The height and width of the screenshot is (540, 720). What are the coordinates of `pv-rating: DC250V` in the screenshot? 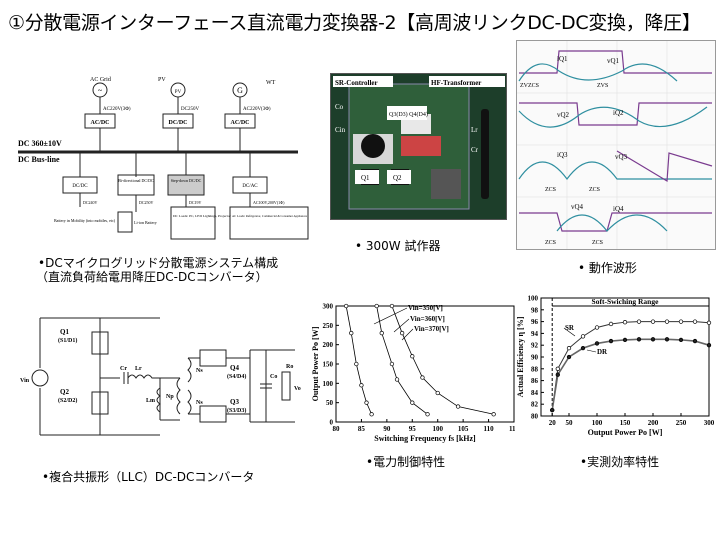 It's located at (190, 109).